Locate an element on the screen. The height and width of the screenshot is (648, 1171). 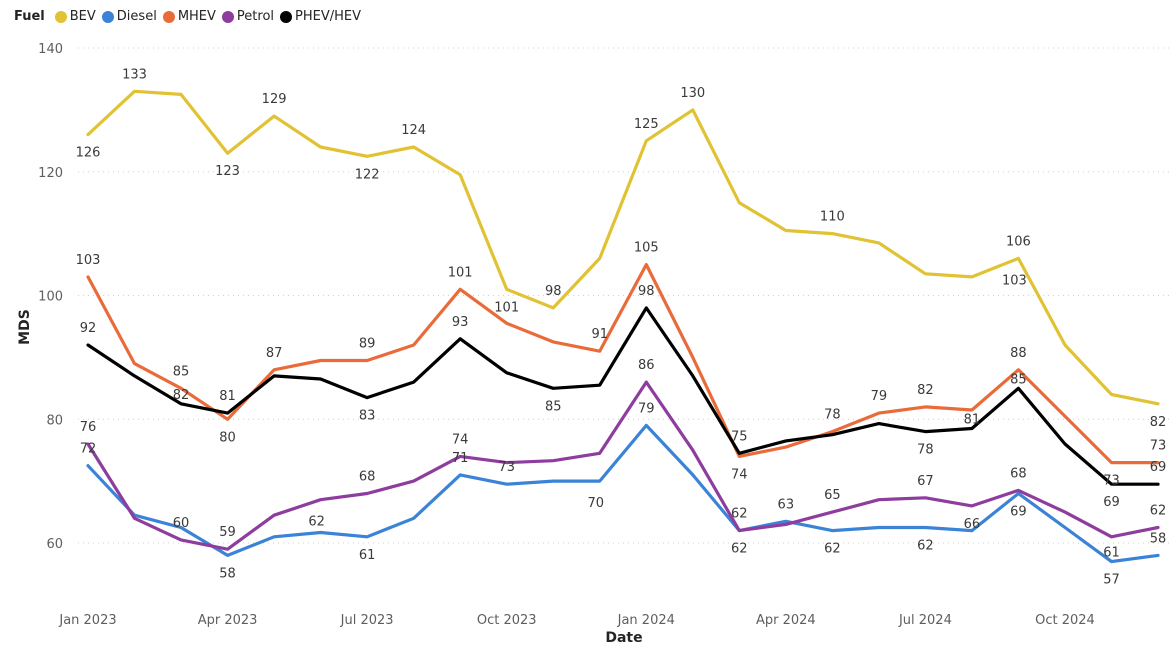
data-label-petrol-0: 76 is located at coordinates (88, 427).